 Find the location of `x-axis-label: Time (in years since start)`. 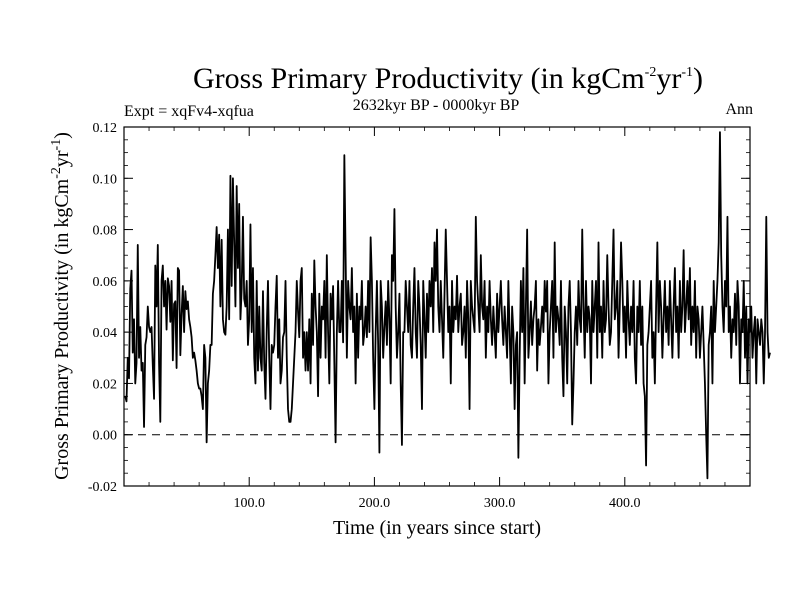

x-axis-label: Time (in years since start) is located at coordinates (437, 528).